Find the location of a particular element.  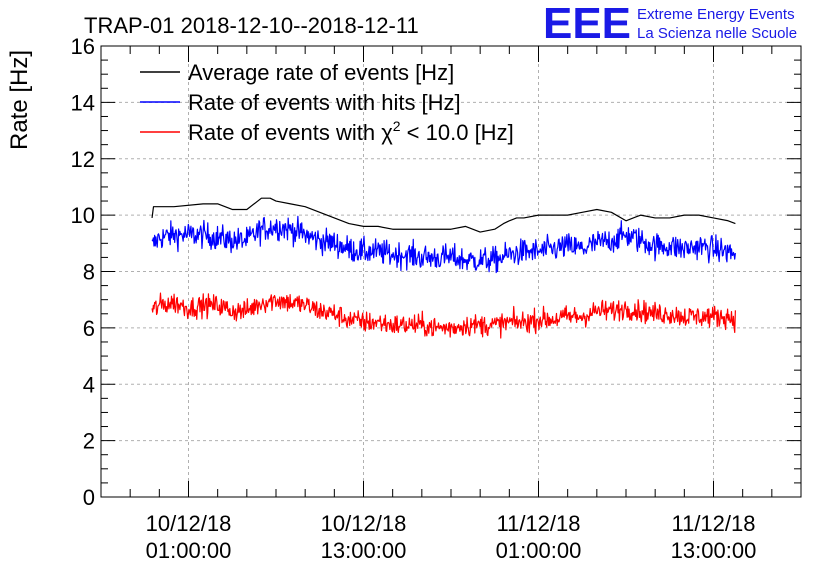

y-tick-label: 4 is located at coordinates (89, 384).